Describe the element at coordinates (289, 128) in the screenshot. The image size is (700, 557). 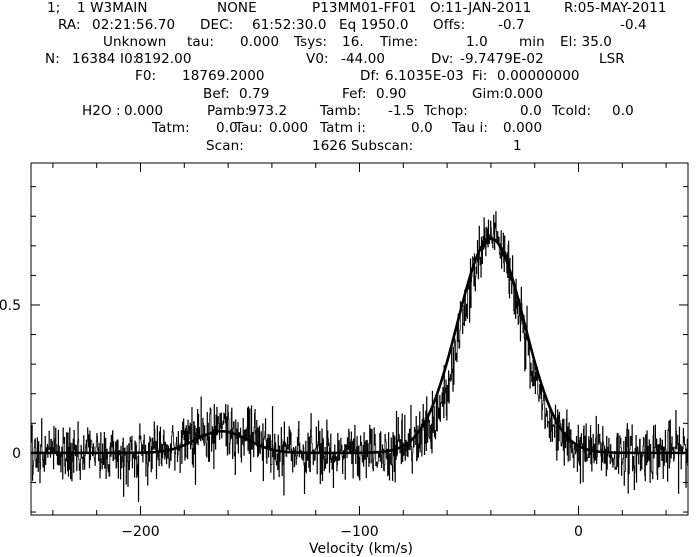
I see `header-line-8-field-4: 0.000` at that location.